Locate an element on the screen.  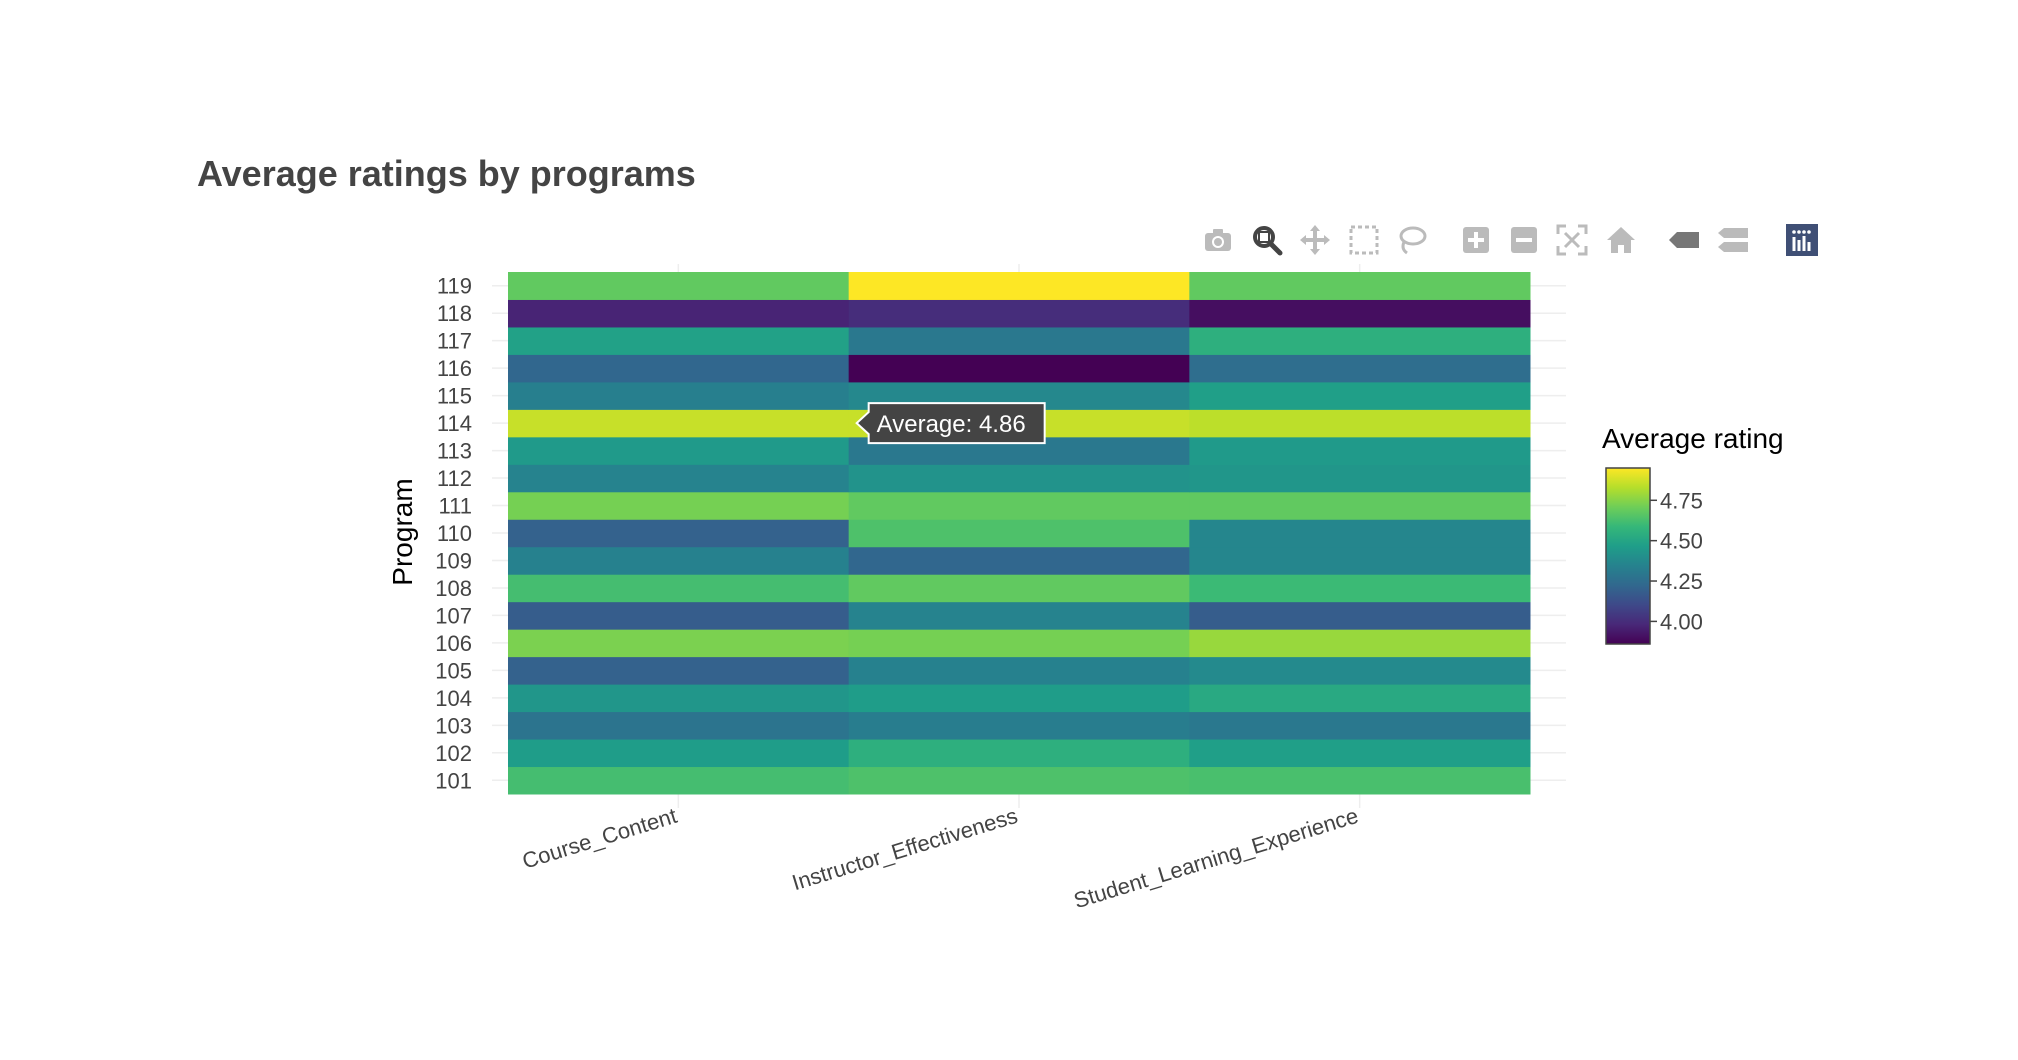
box-select-icon is located at coordinates (1364, 240).